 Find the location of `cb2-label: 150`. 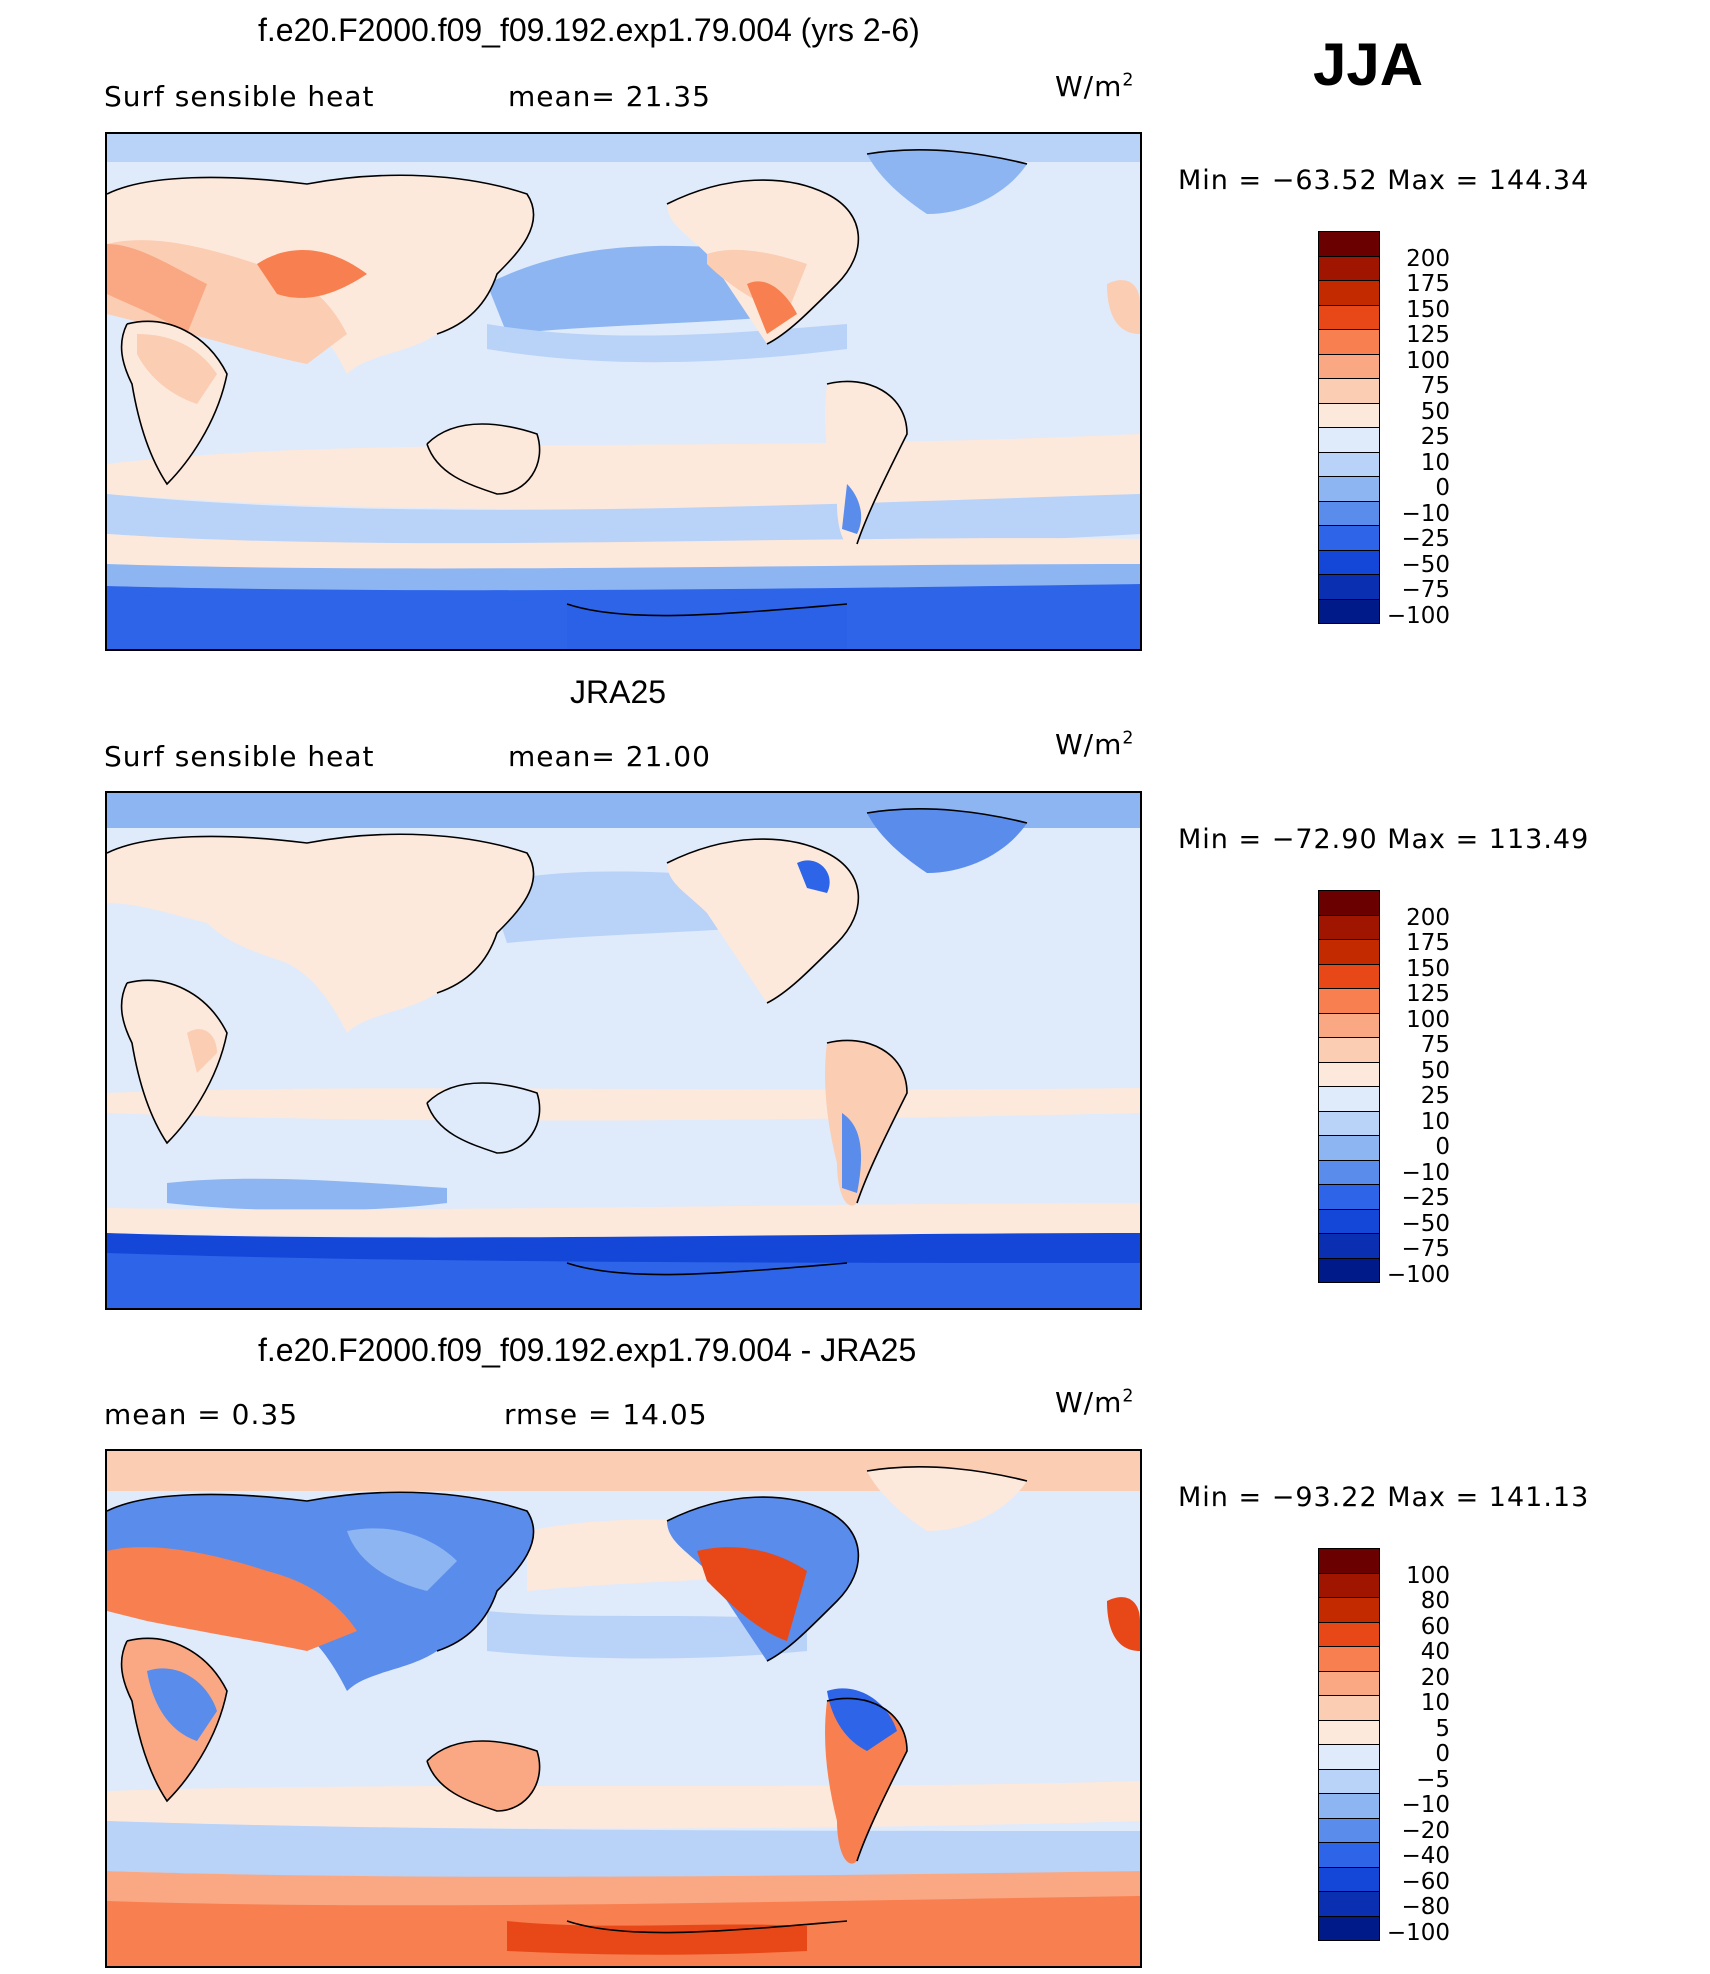

cb2-label: 150 is located at coordinates (1428, 969).